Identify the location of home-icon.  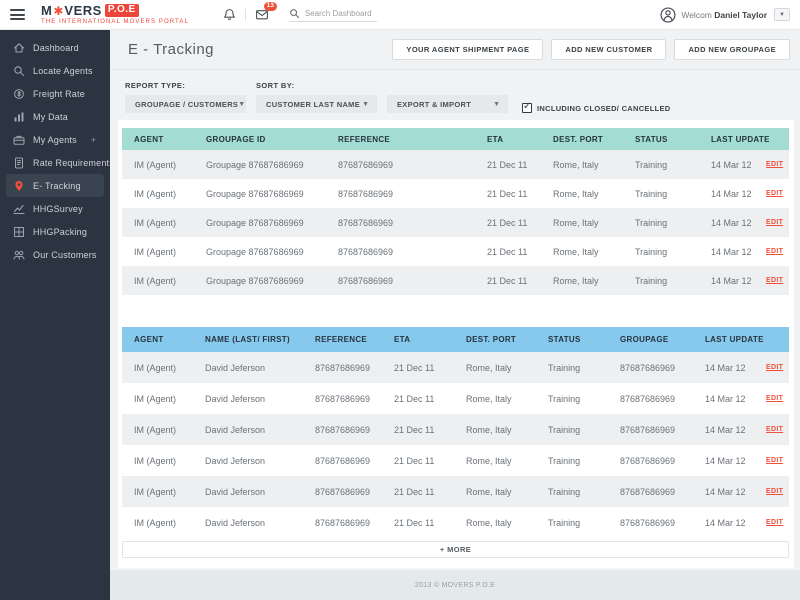
(19, 48).